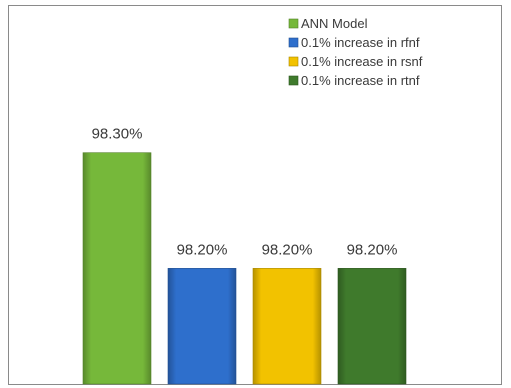  I want to click on data-label-4: 98.20%, so click(372, 249).